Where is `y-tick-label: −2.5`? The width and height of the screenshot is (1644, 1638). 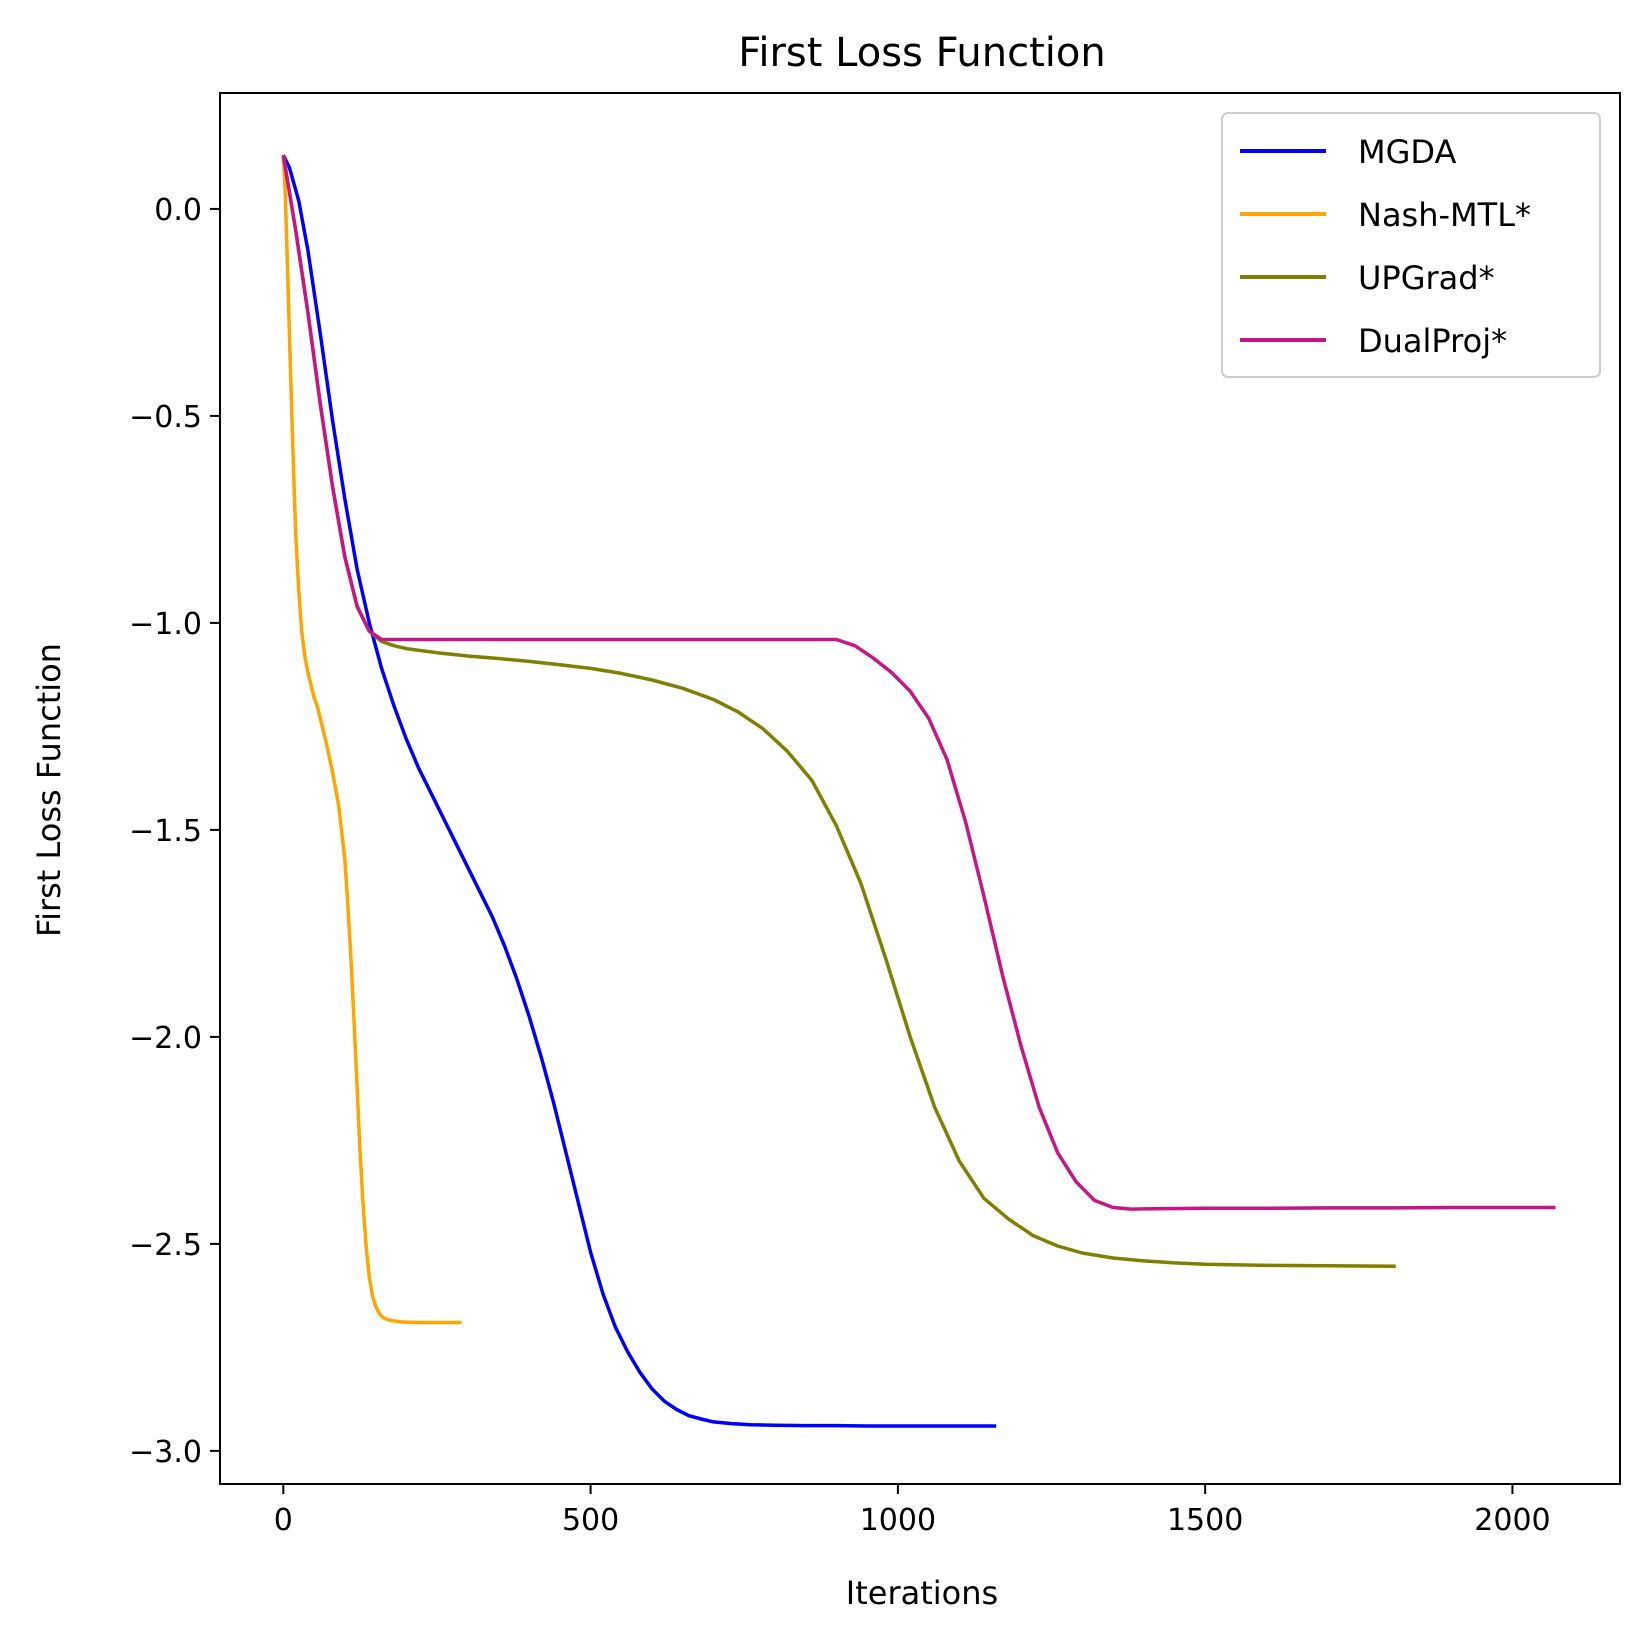 y-tick-label: −2.5 is located at coordinates (165, 1245).